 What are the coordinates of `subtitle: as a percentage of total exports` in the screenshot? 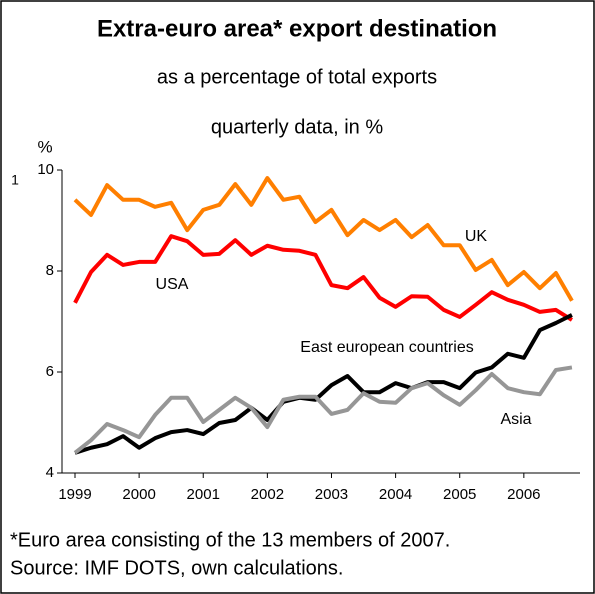 It's located at (297, 77).